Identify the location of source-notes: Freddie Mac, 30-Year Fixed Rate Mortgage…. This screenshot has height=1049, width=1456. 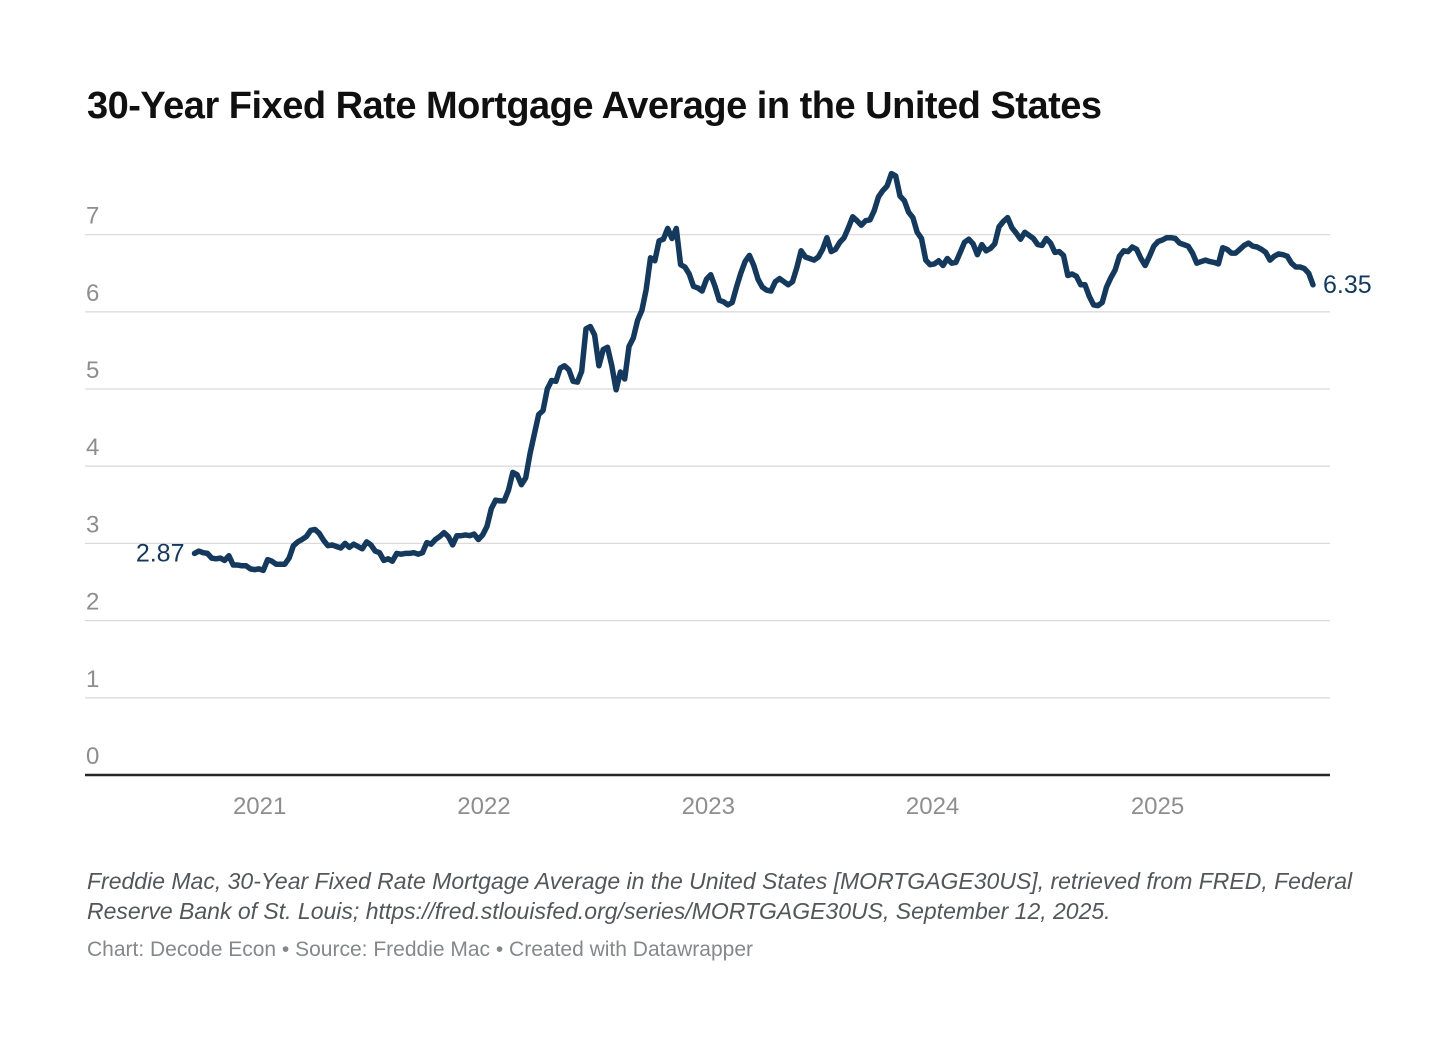
(720, 896).